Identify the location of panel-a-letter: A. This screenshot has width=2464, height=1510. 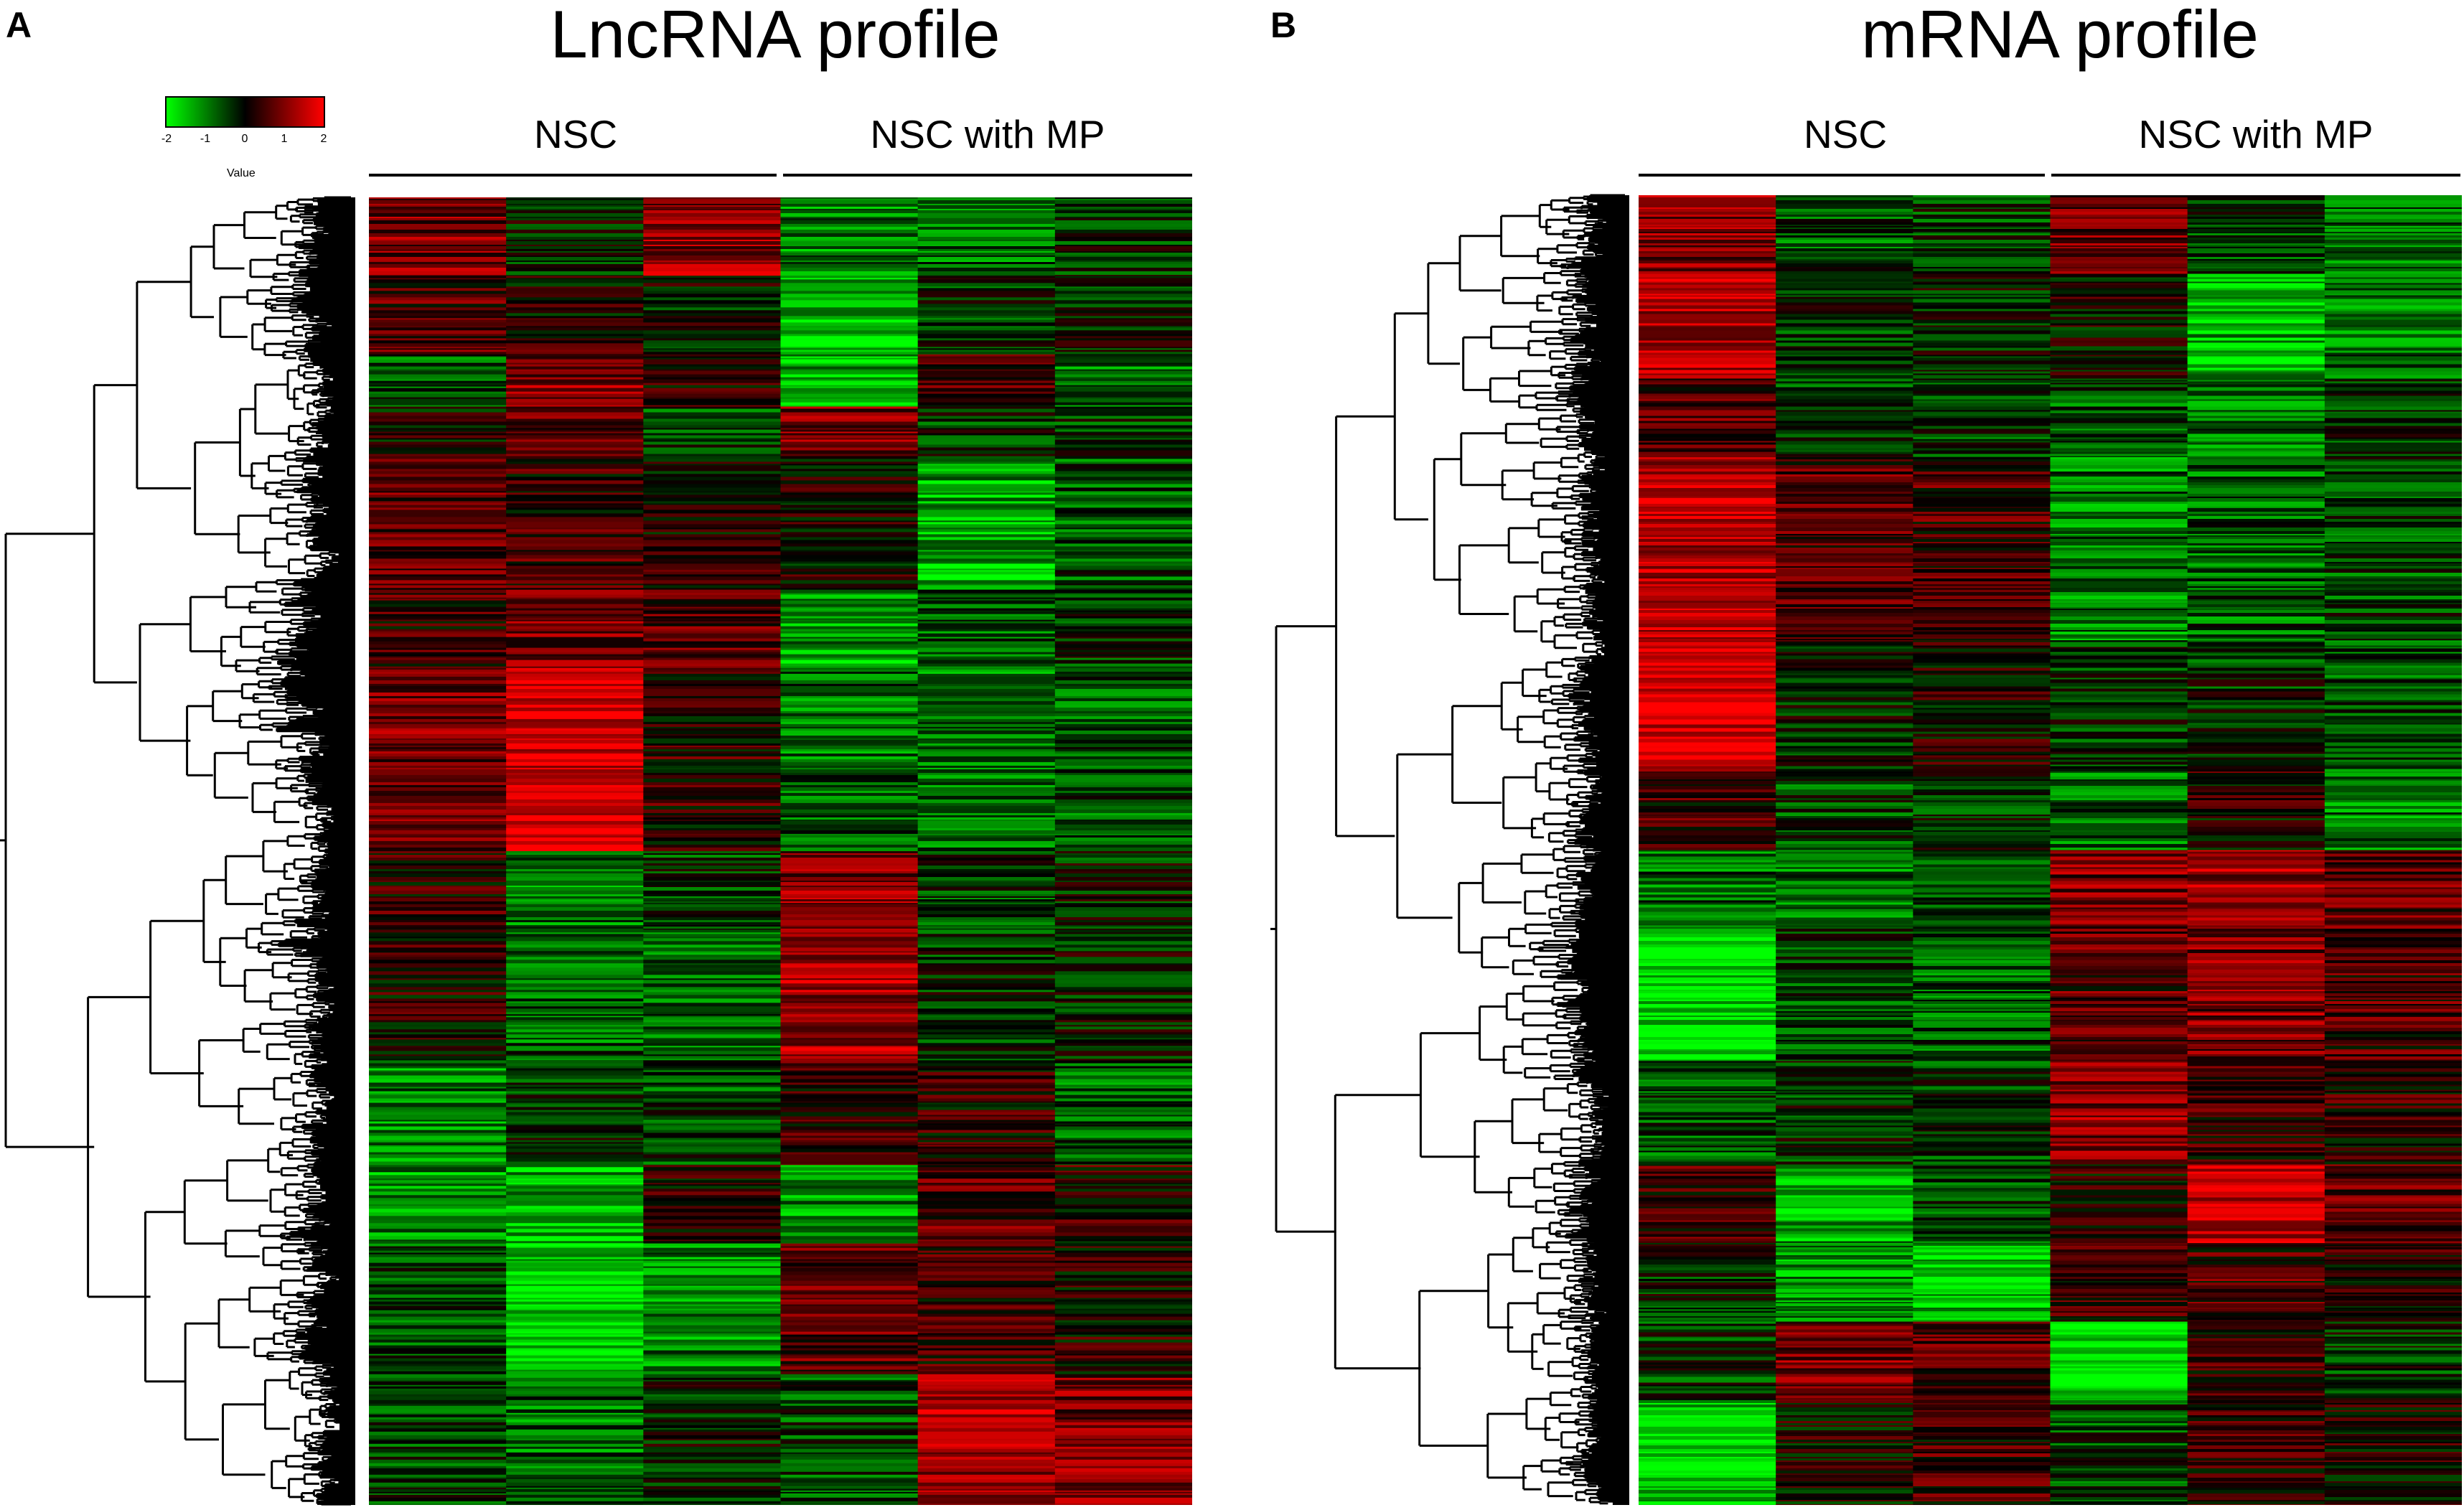
(19, 25).